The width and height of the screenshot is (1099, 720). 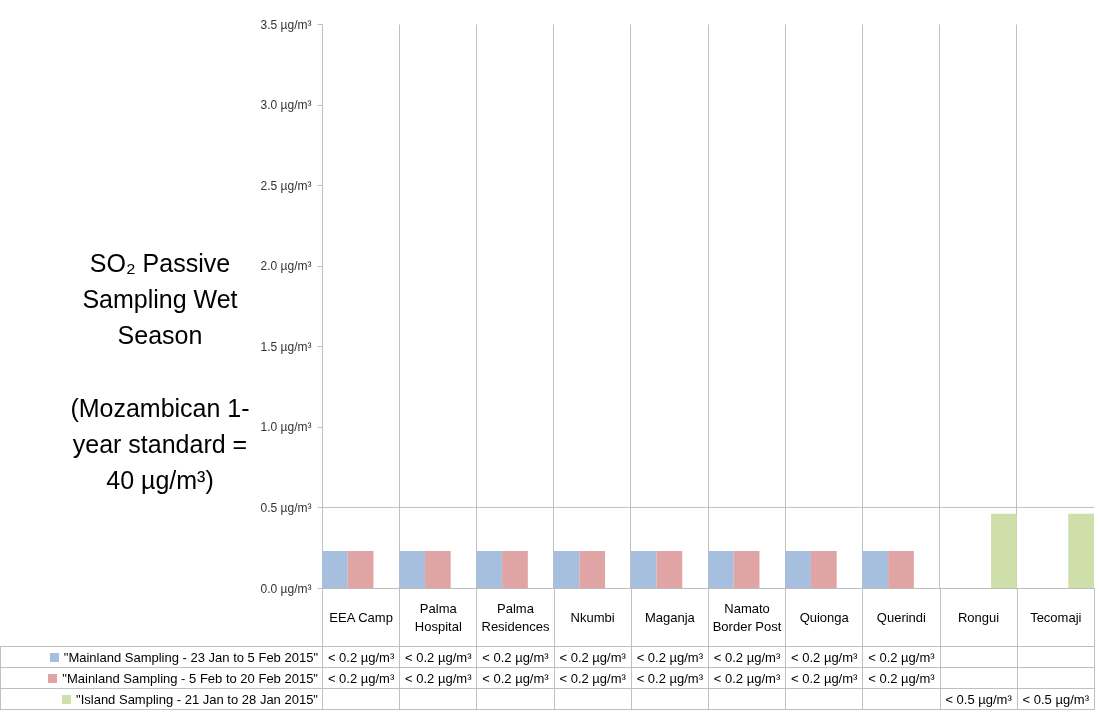 I want to click on x-tick-label: Namato Border Post, so click(x=747, y=617).